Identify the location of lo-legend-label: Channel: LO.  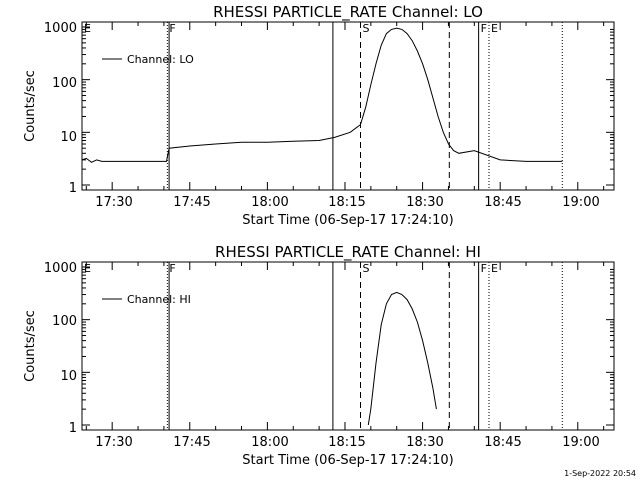
(160, 59).